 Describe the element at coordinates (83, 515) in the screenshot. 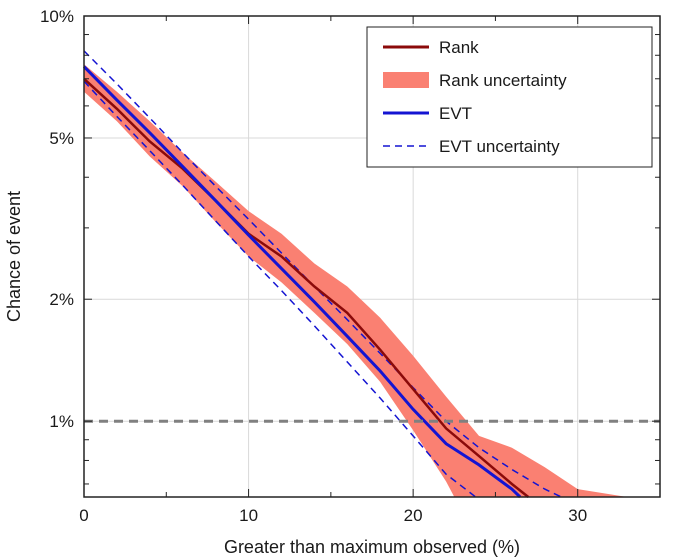

I see `x-tick-label: 0` at that location.